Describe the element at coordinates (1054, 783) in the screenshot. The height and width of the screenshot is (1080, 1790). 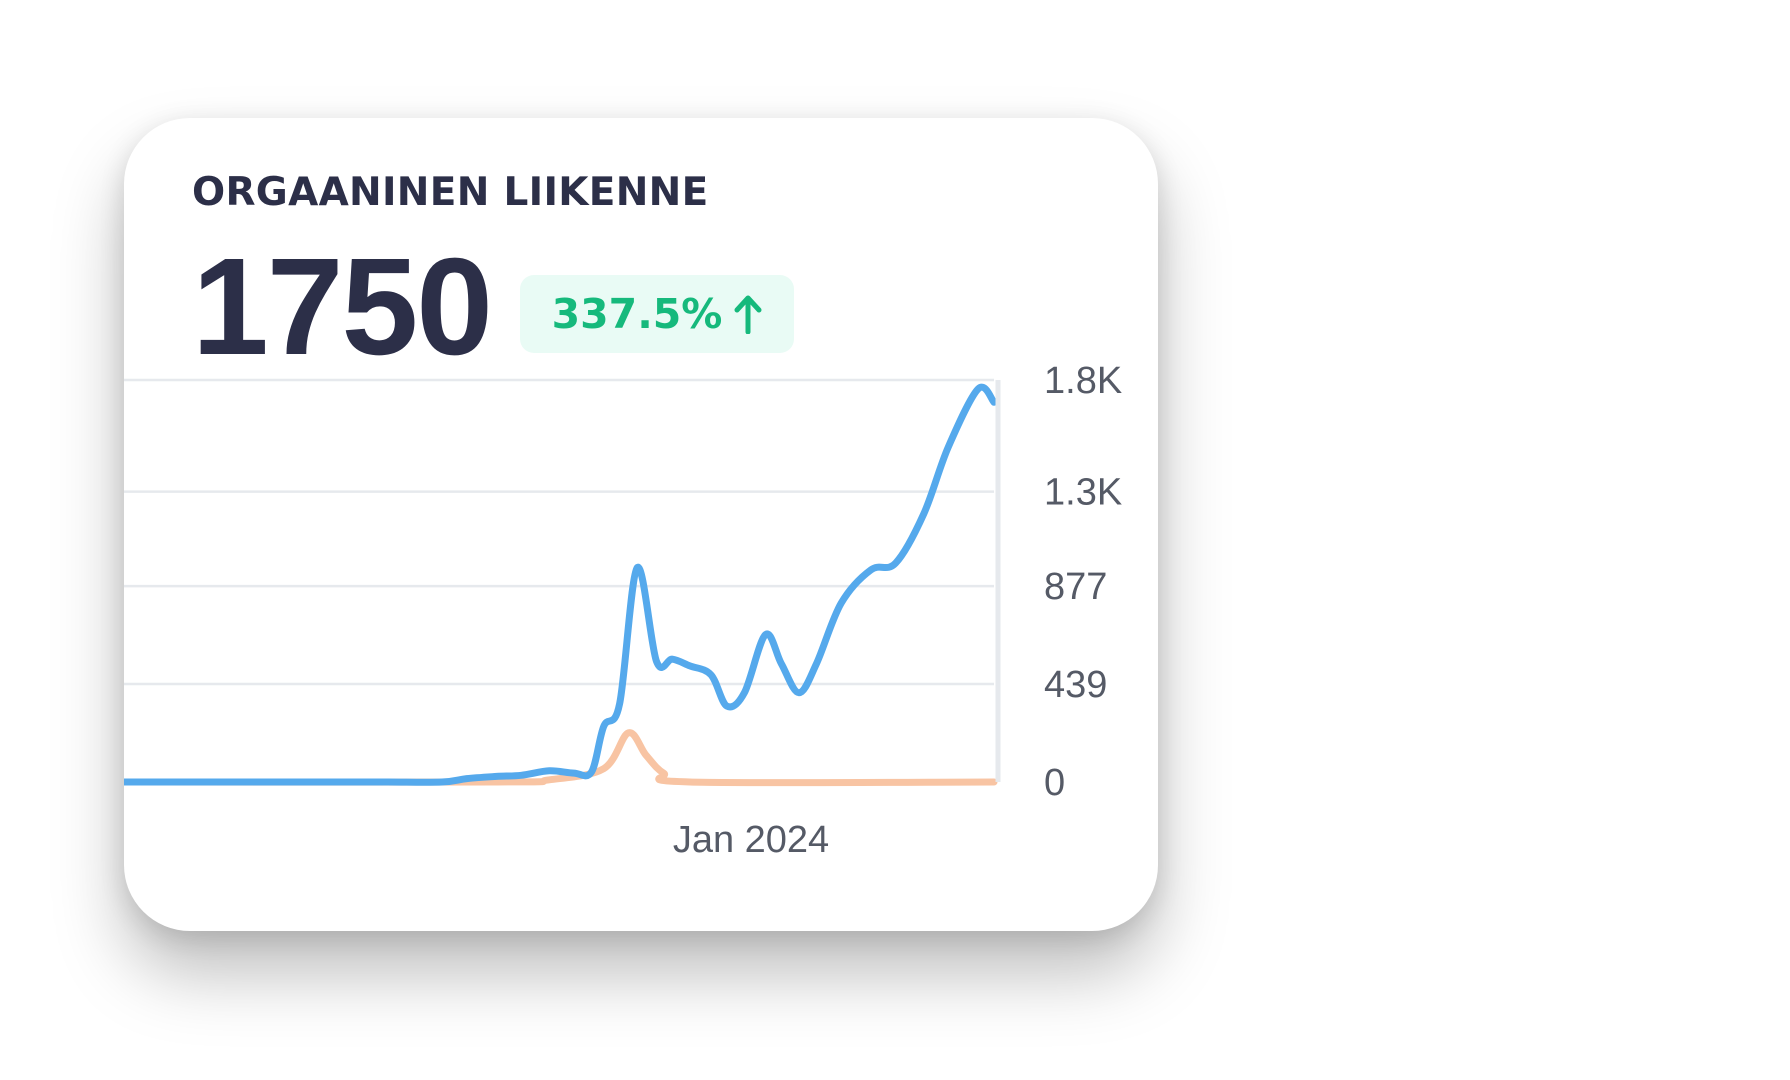
I see `y-tick-label: 0` at that location.